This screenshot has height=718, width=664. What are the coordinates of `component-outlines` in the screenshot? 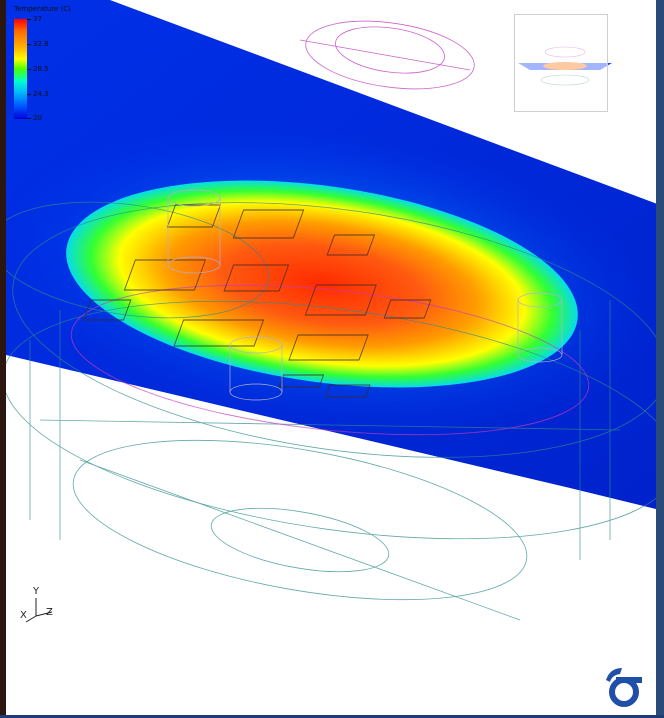 It's located at (257, 301).